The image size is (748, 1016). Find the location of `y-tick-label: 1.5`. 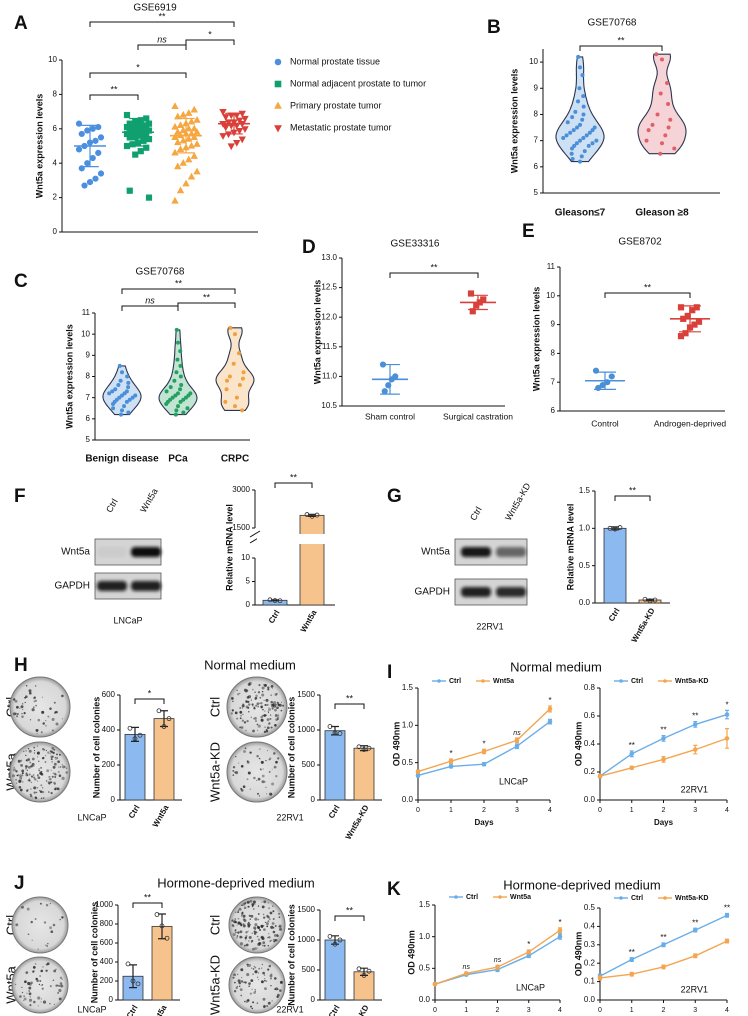

y-tick-label: 1.5 is located at coordinates (425, 904).